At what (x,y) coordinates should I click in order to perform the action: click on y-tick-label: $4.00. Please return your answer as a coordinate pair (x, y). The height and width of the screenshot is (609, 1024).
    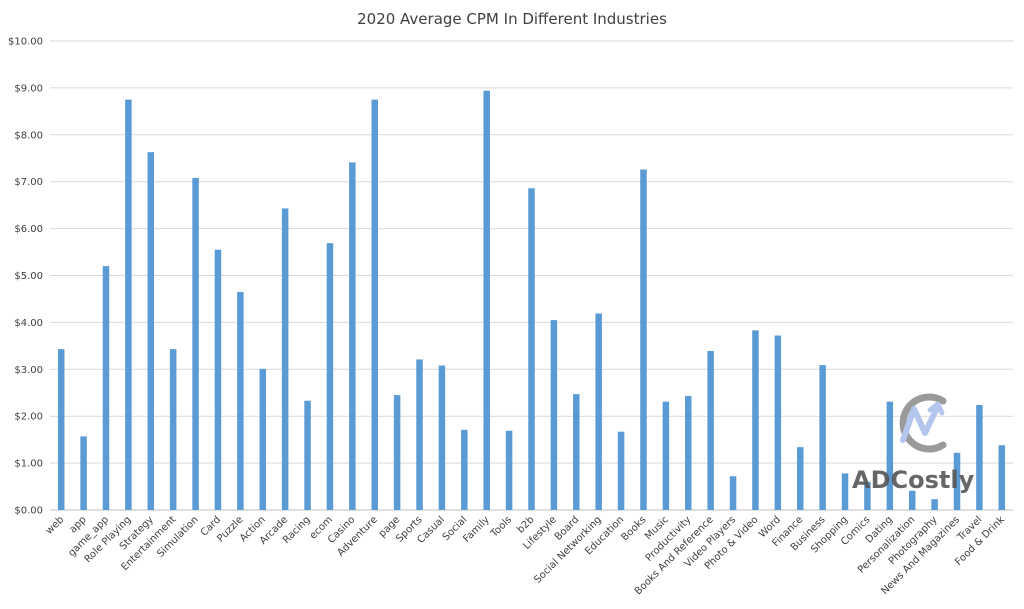
    Looking at the image, I should click on (28, 323).